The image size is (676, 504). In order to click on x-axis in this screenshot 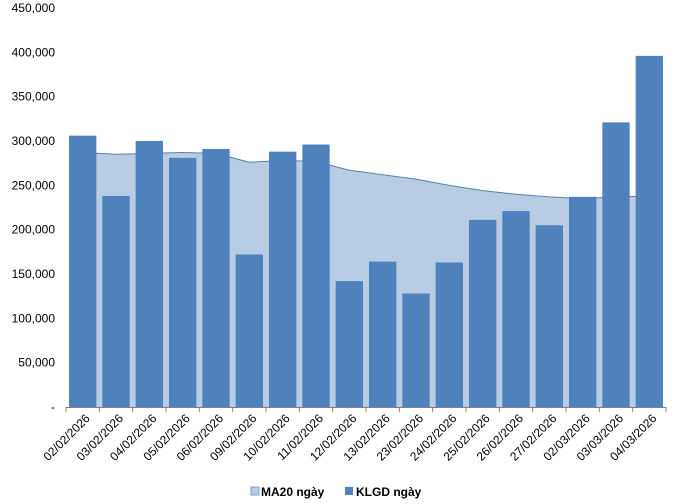, I will do `click(366, 409)`.